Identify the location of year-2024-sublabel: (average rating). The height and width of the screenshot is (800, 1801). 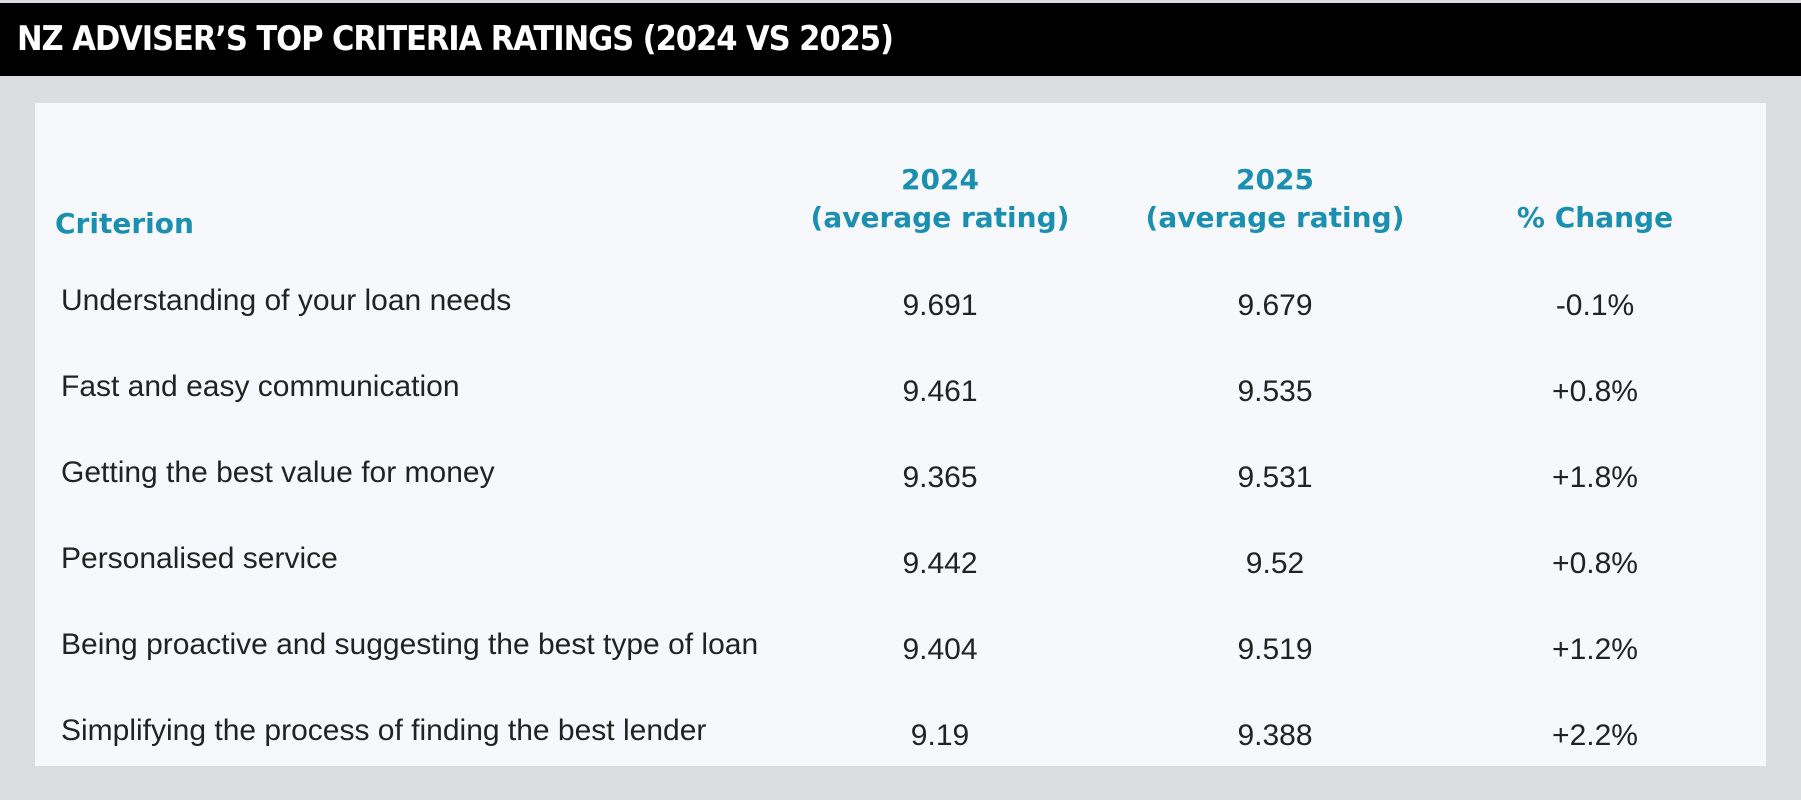
(940, 217).